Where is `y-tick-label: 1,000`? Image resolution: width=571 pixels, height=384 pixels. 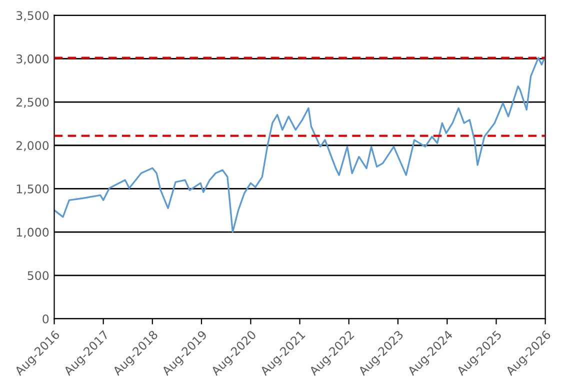
y-tick-label: 1,000 is located at coordinates (32, 233).